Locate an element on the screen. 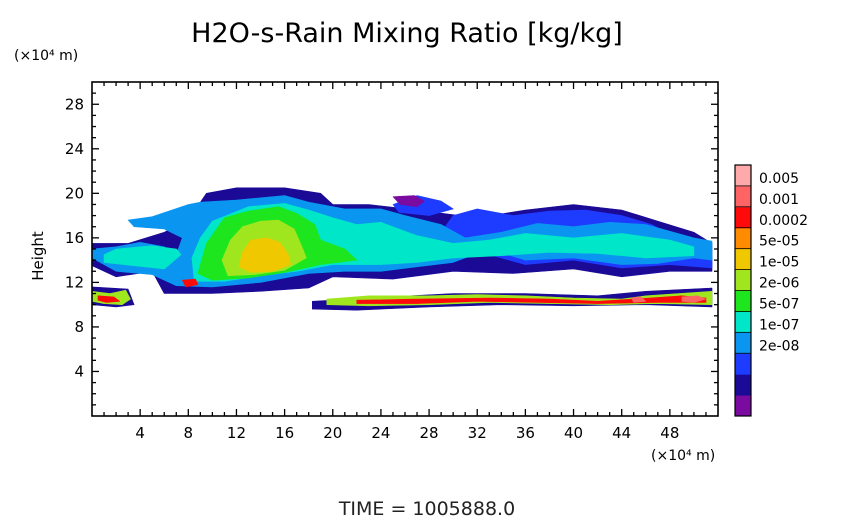 The width and height of the screenshot is (854, 519). colorbar-label: 2e-06 is located at coordinates (779, 284).